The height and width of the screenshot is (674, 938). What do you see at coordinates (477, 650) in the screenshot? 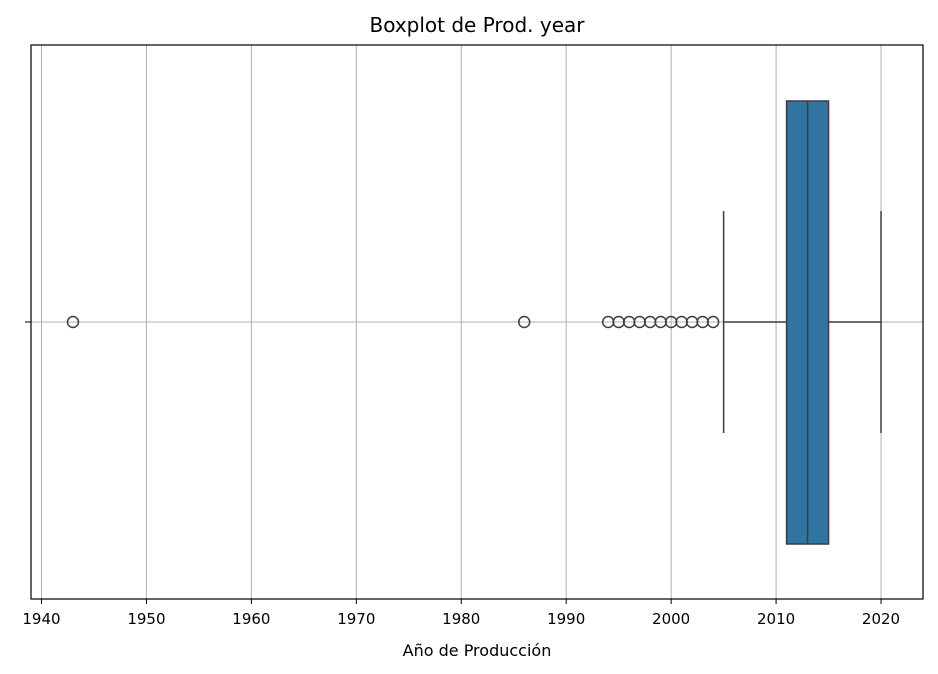
I see `x-axis-label: Año de Producción` at bounding box center [477, 650].